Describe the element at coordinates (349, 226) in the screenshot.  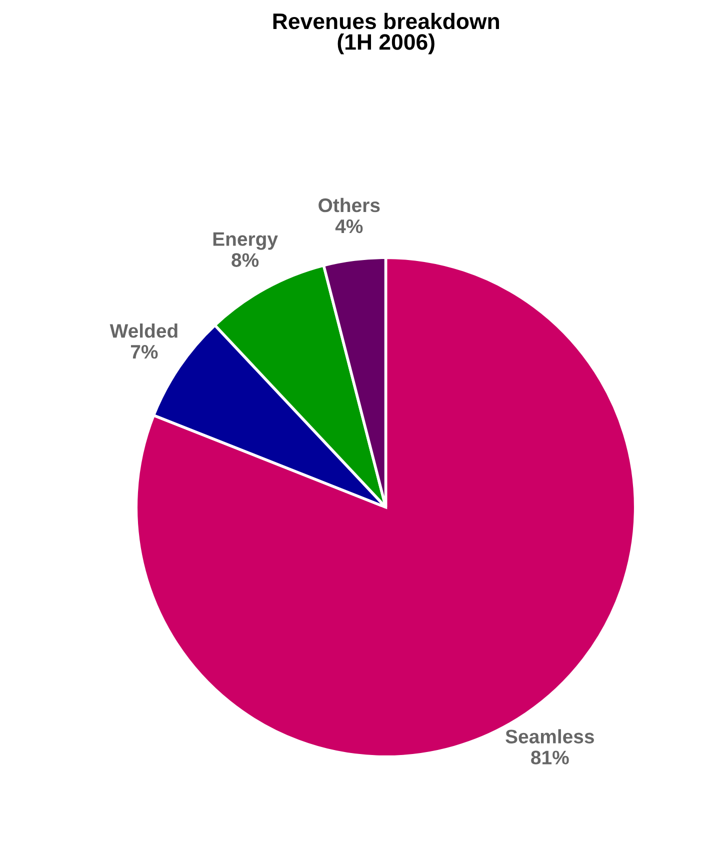
I see `data-label: 4%` at that location.